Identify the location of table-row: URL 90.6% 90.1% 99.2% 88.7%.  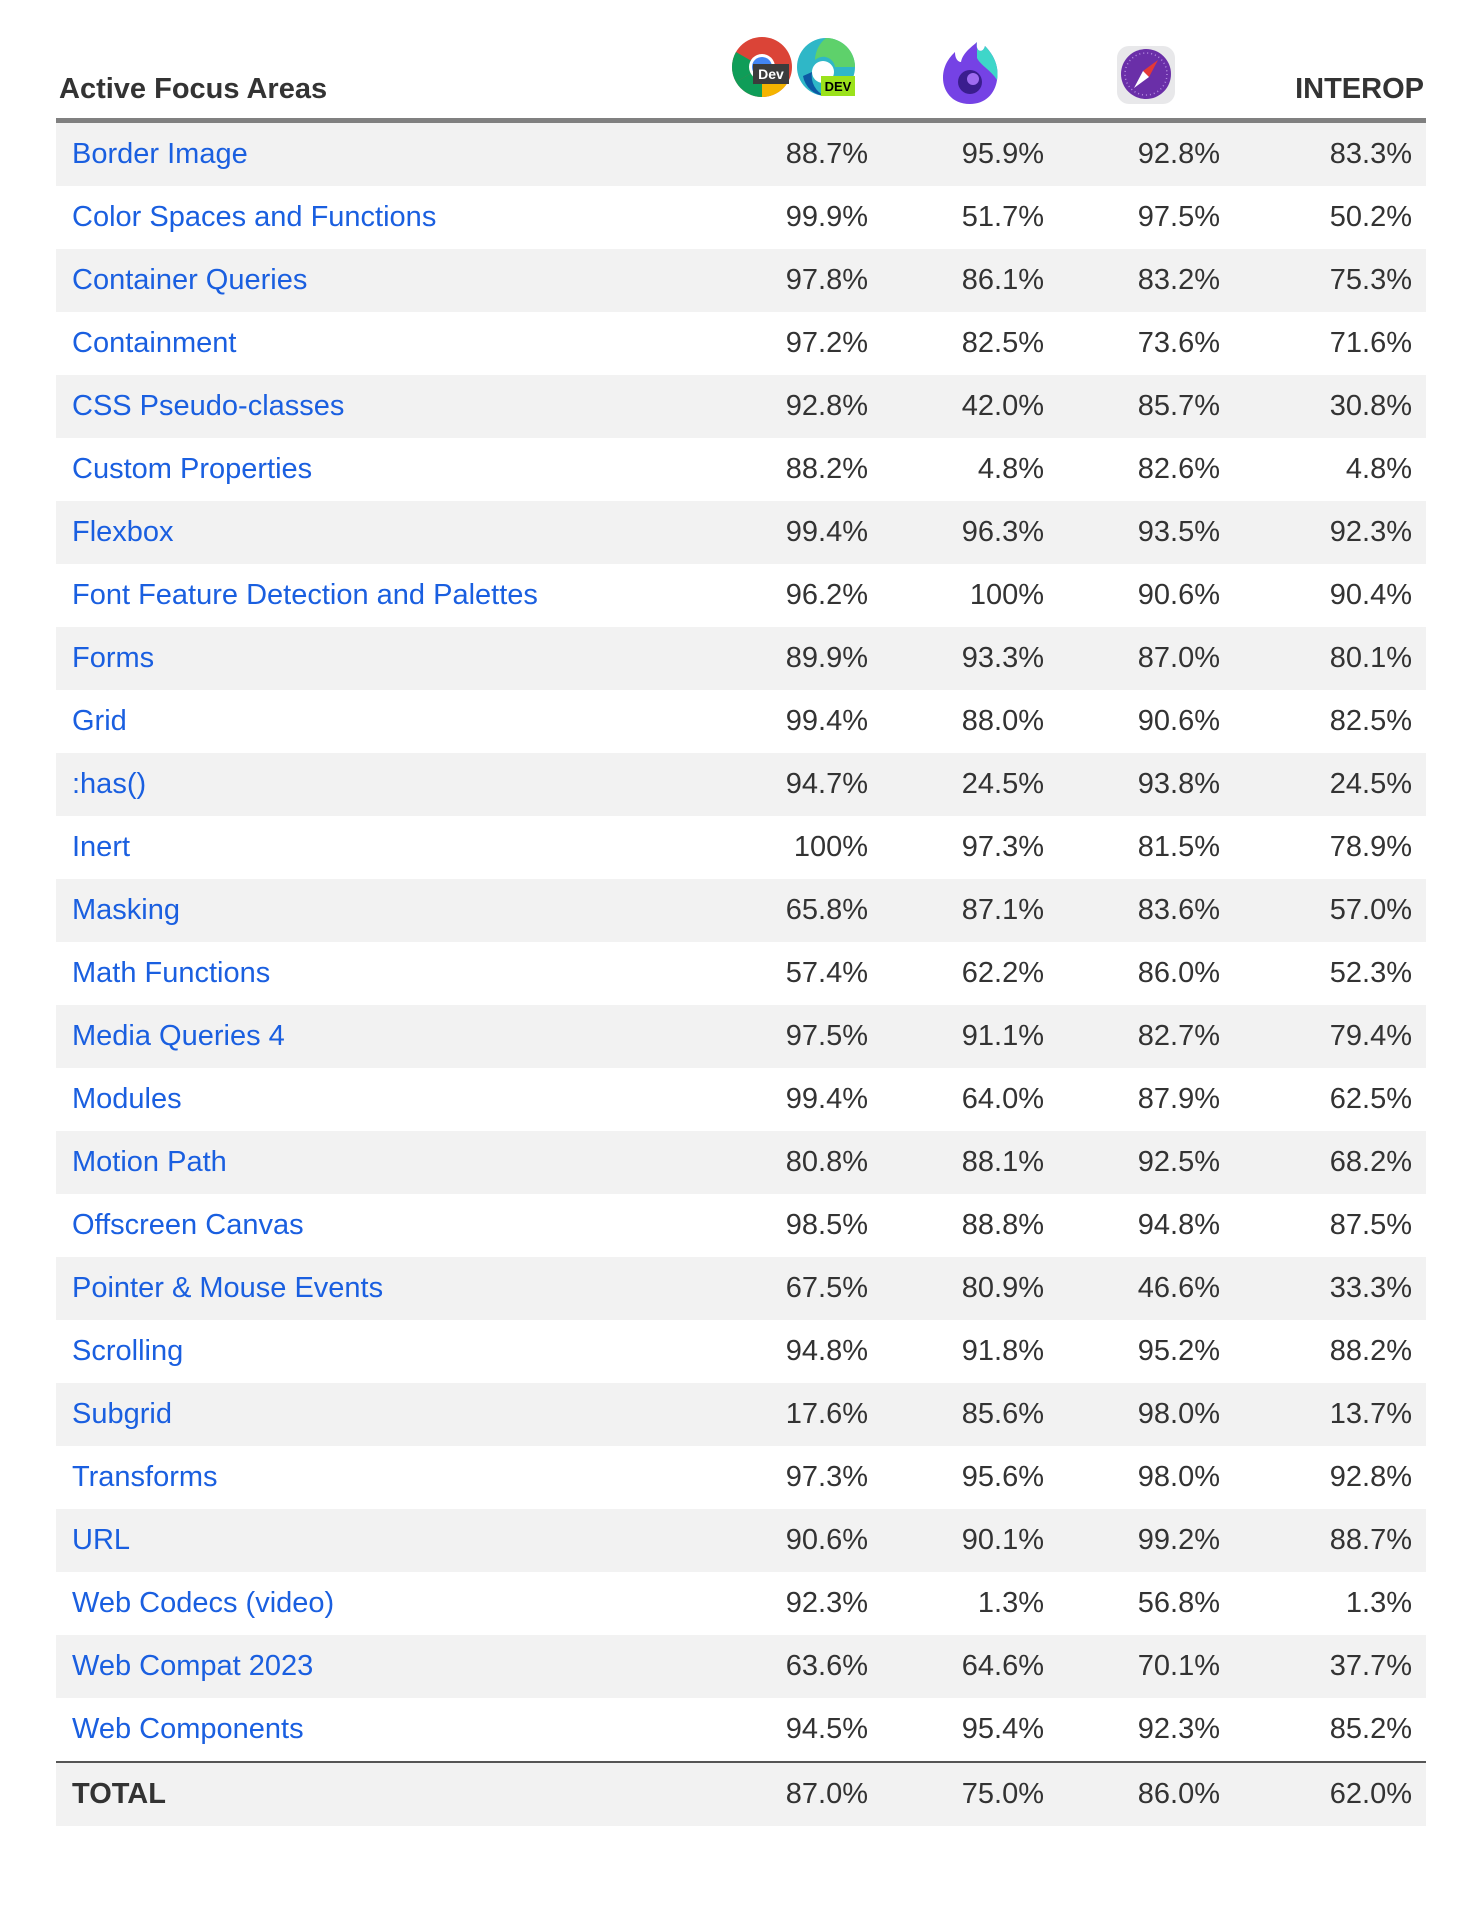
(741, 1540).